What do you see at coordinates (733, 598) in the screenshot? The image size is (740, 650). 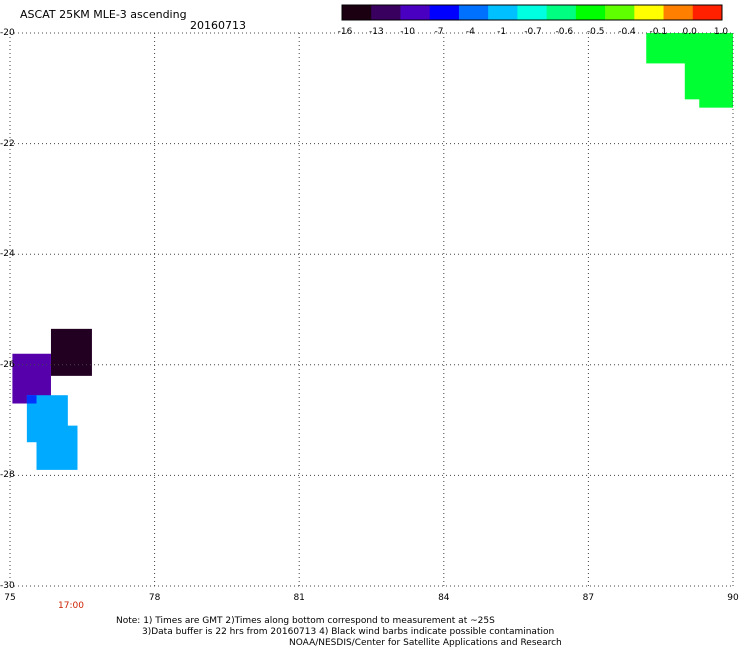 I see `longitude-tick-label: 90` at bounding box center [733, 598].